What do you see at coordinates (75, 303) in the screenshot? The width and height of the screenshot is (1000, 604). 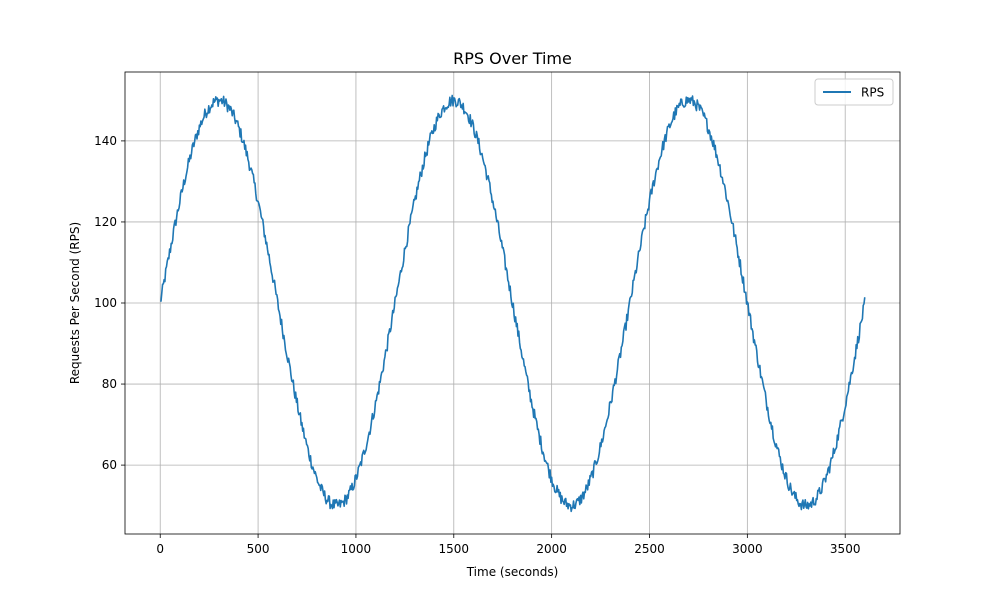 I see `y-axis-label: Requests Per Second (RPS)` at bounding box center [75, 303].